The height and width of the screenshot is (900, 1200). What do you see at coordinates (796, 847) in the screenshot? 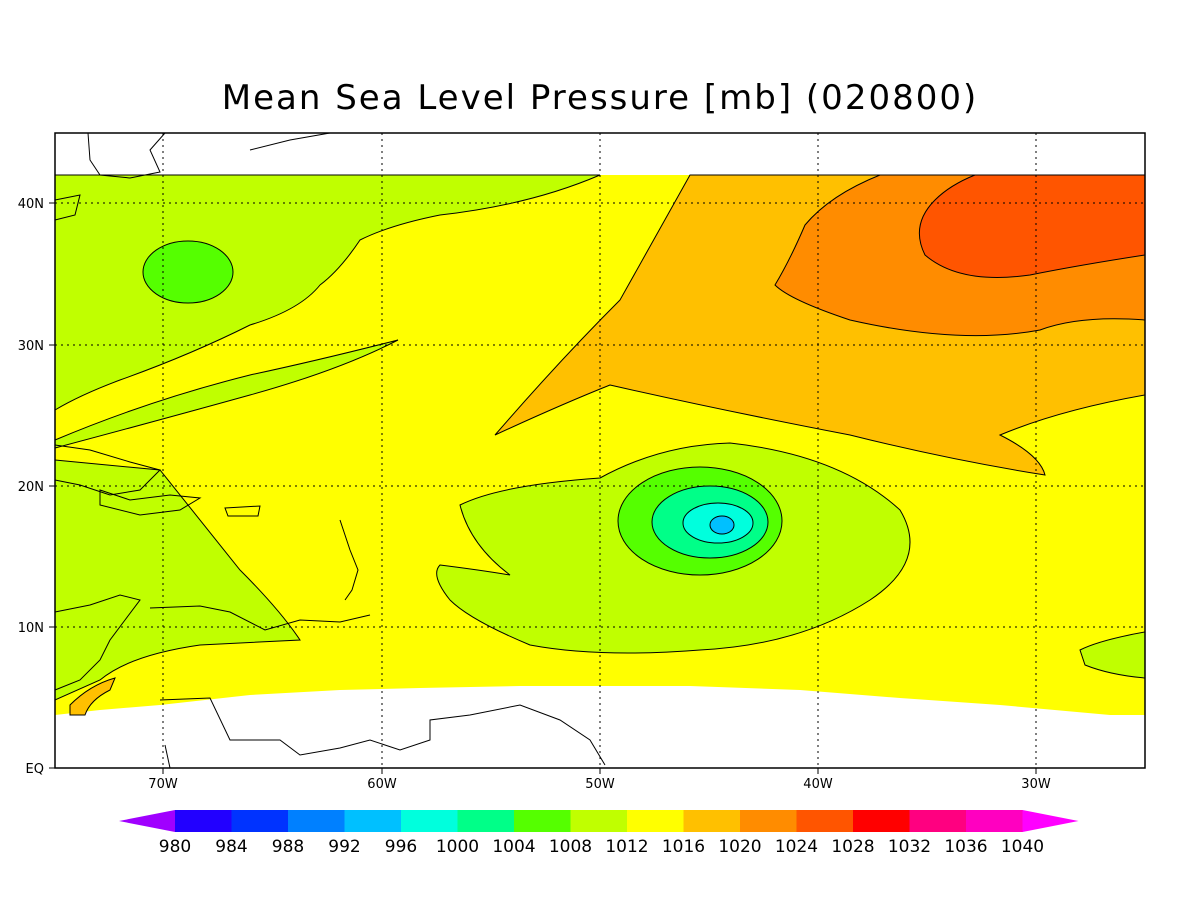
I see `colorbar-label: 1024` at bounding box center [796, 847].